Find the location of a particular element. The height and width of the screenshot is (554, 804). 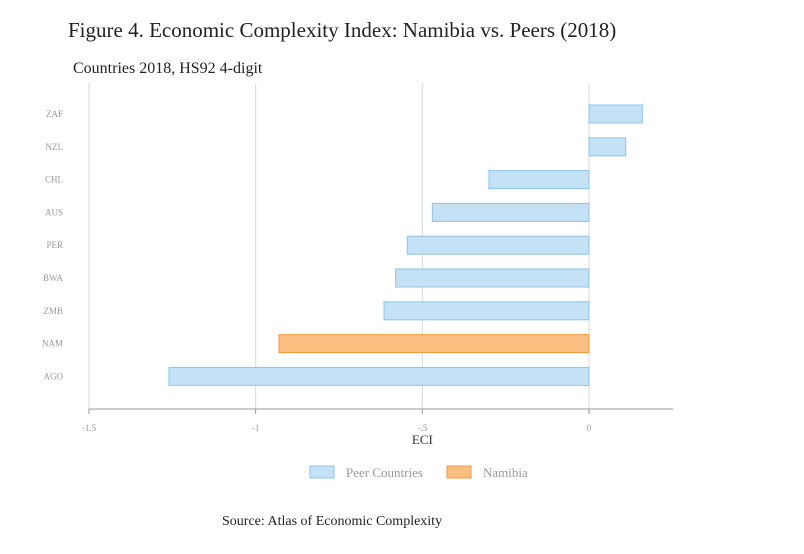

bar-zaf is located at coordinates (615, 114).